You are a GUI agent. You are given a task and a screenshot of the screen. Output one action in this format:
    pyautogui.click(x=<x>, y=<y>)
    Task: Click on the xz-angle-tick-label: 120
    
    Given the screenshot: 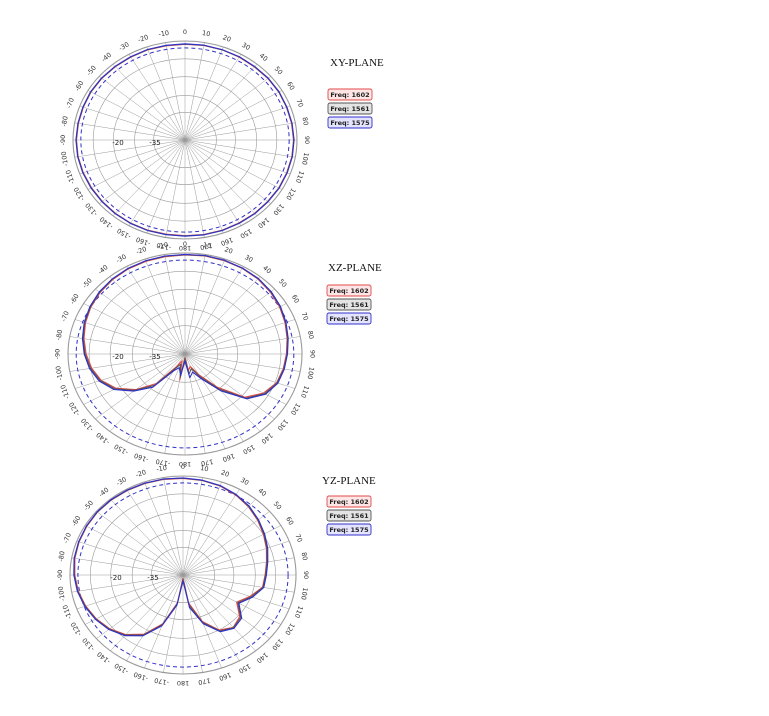 What is the action you would take?
    pyautogui.click(x=295, y=409)
    